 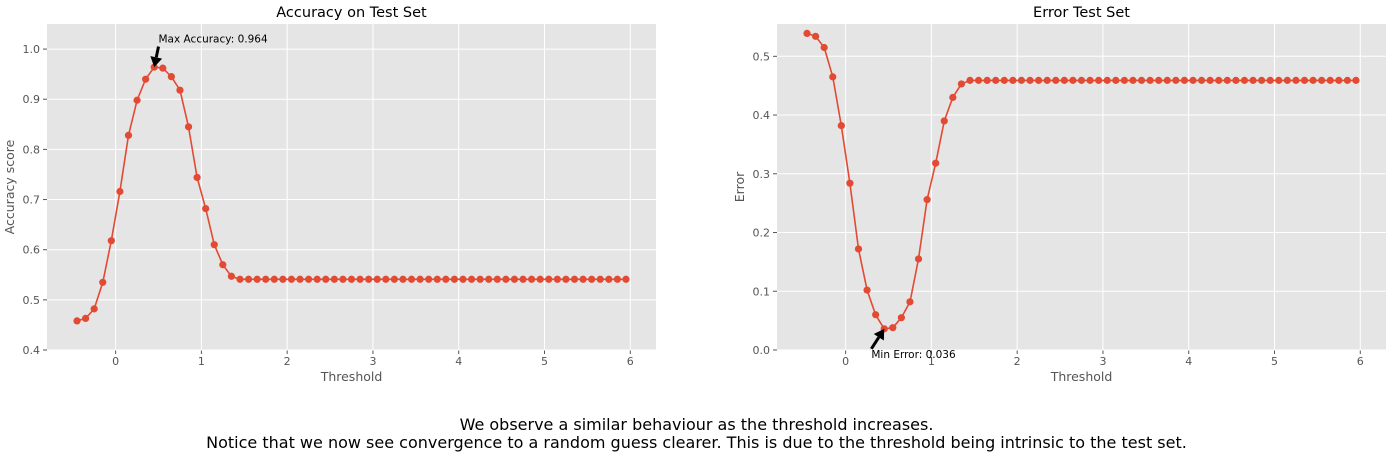 What do you see at coordinates (287, 361) in the screenshot?
I see `x-tick-label: 2` at bounding box center [287, 361].